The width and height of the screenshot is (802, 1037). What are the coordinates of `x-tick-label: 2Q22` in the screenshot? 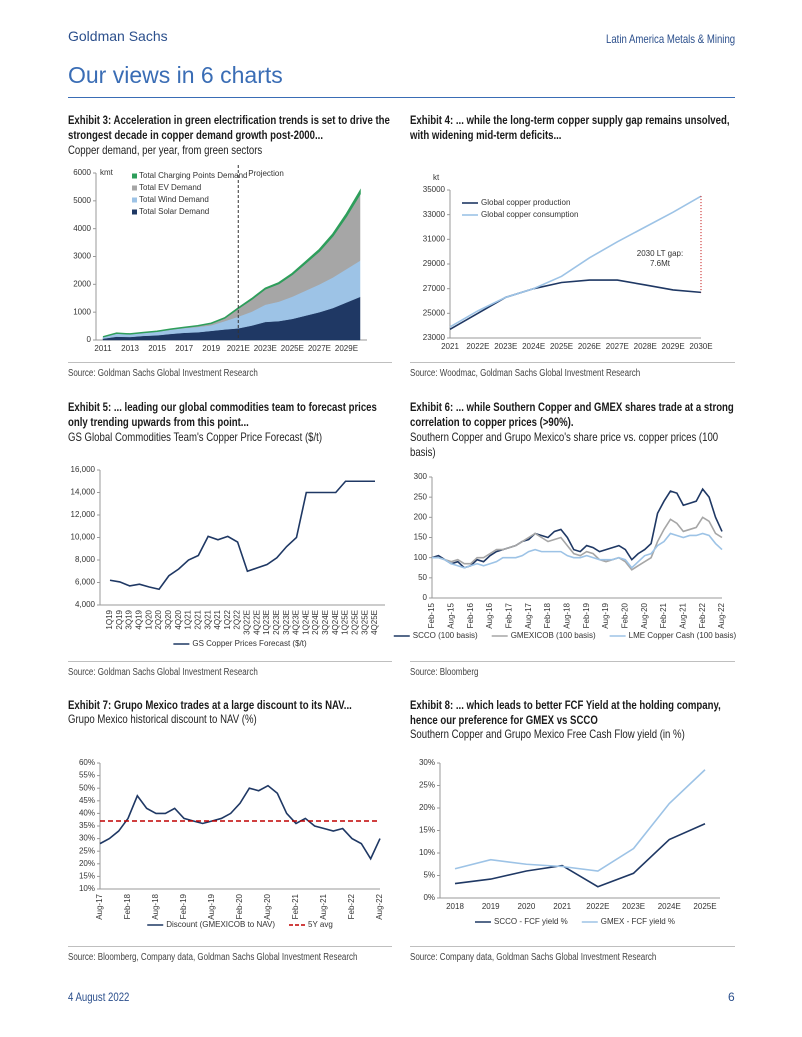 It's located at (237, 619).